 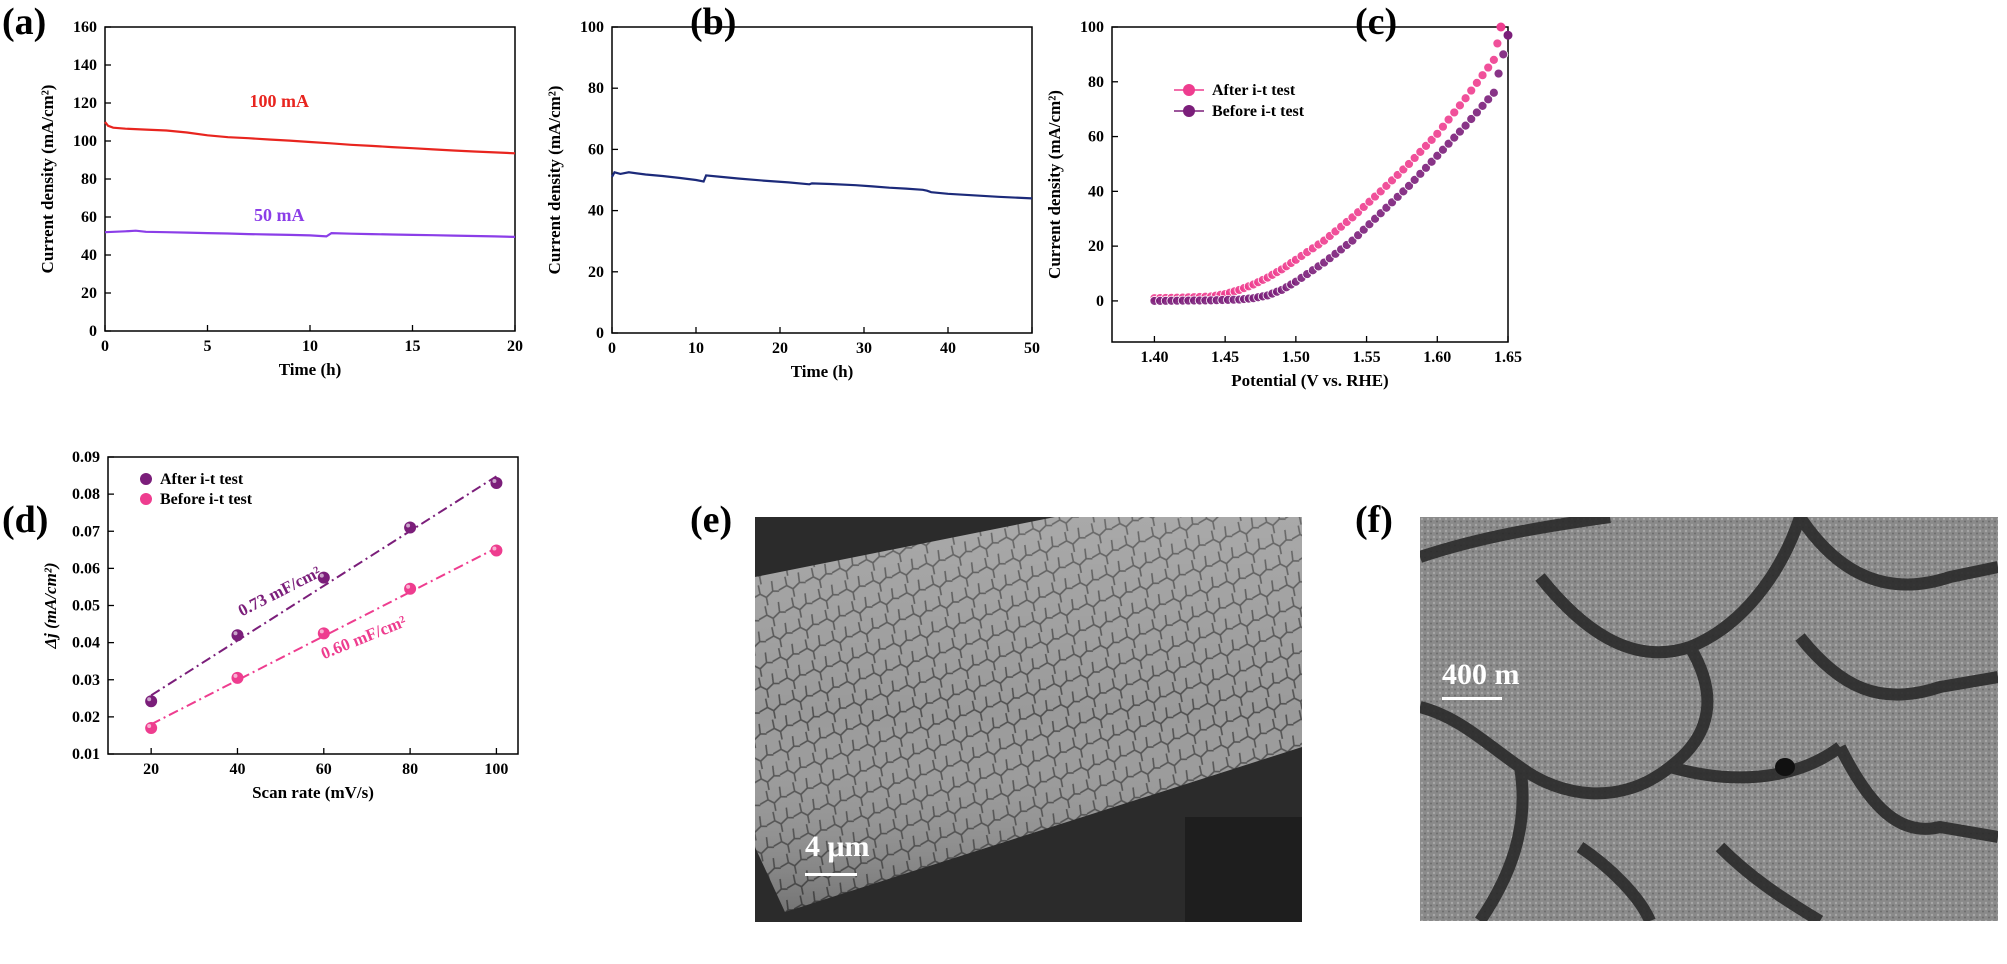 I want to click on x-tick-label: 1.55, so click(x=1367, y=357).